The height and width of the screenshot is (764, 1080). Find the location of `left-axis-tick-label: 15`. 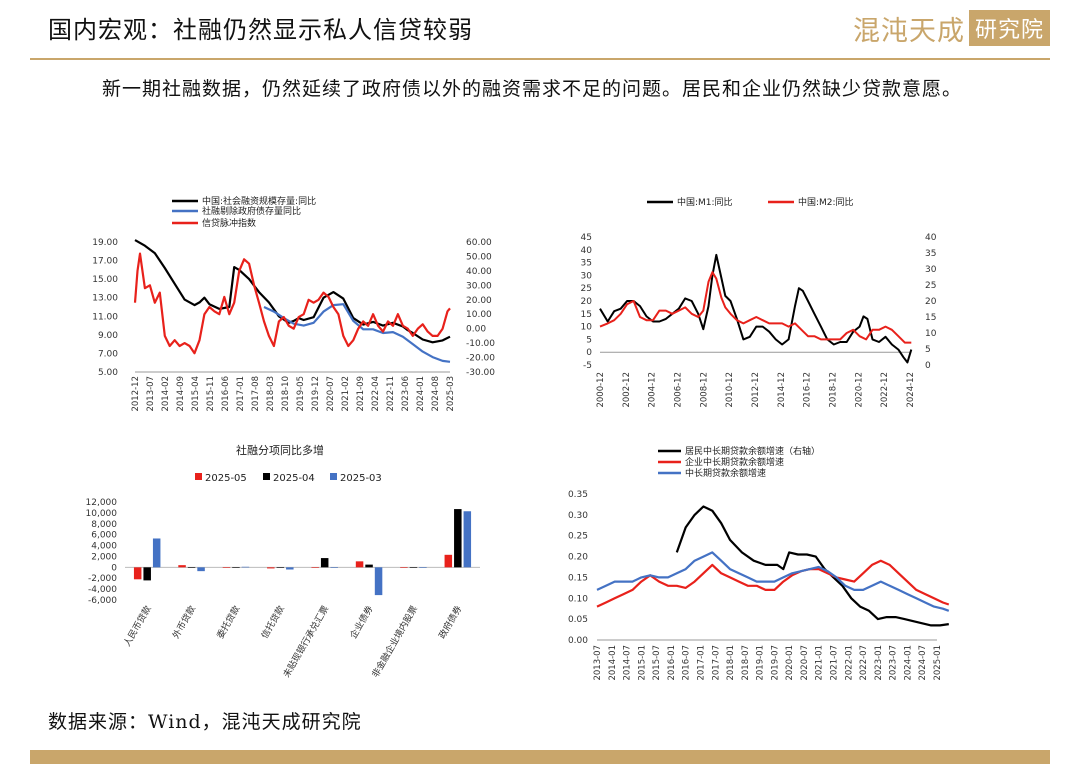

left-axis-tick-label: 15 is located at coordinates (586, 315).